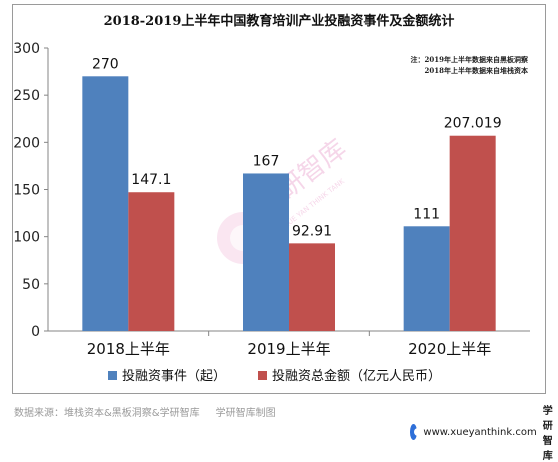 This screenshot has height=462, width=558. Describe the element at coordinates (356, 376) in the screenshot. I see `legend-label: 投融资总金额（亿元人民币）` at that location.